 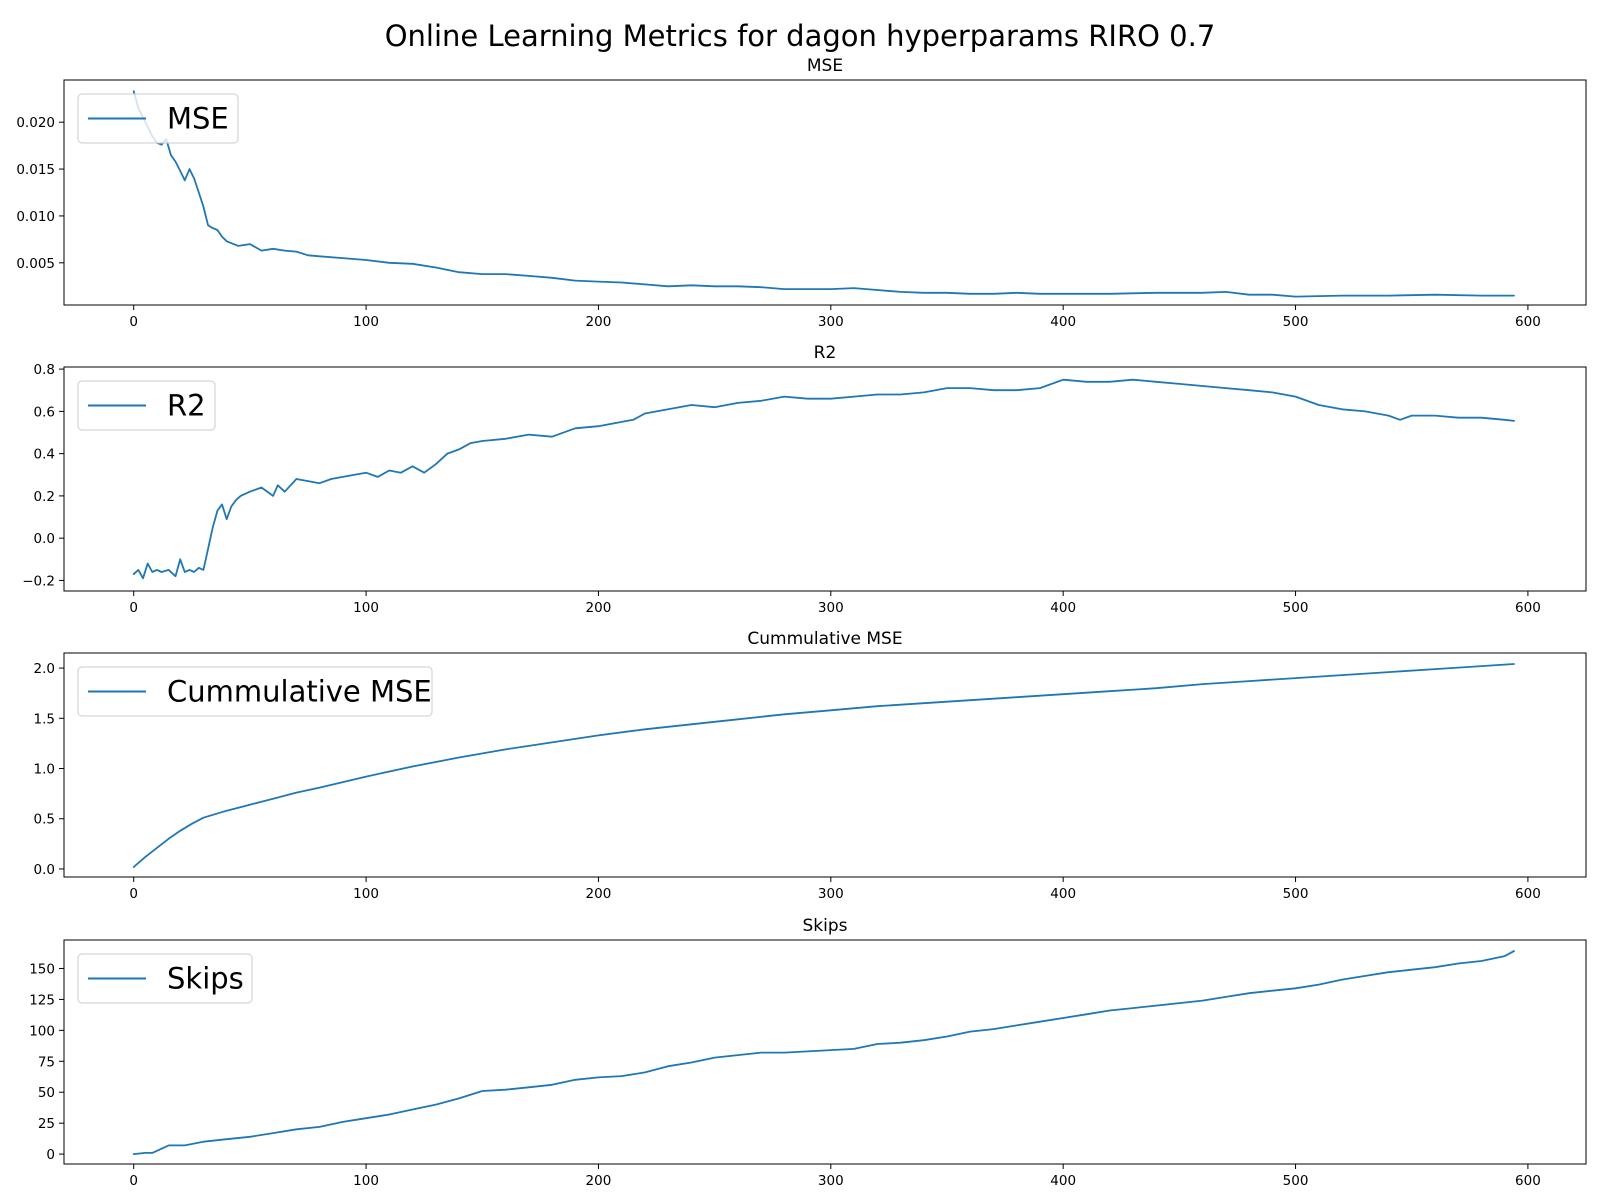 I want to click on y-tick-label: −0.2, so click(x=38, y=581).